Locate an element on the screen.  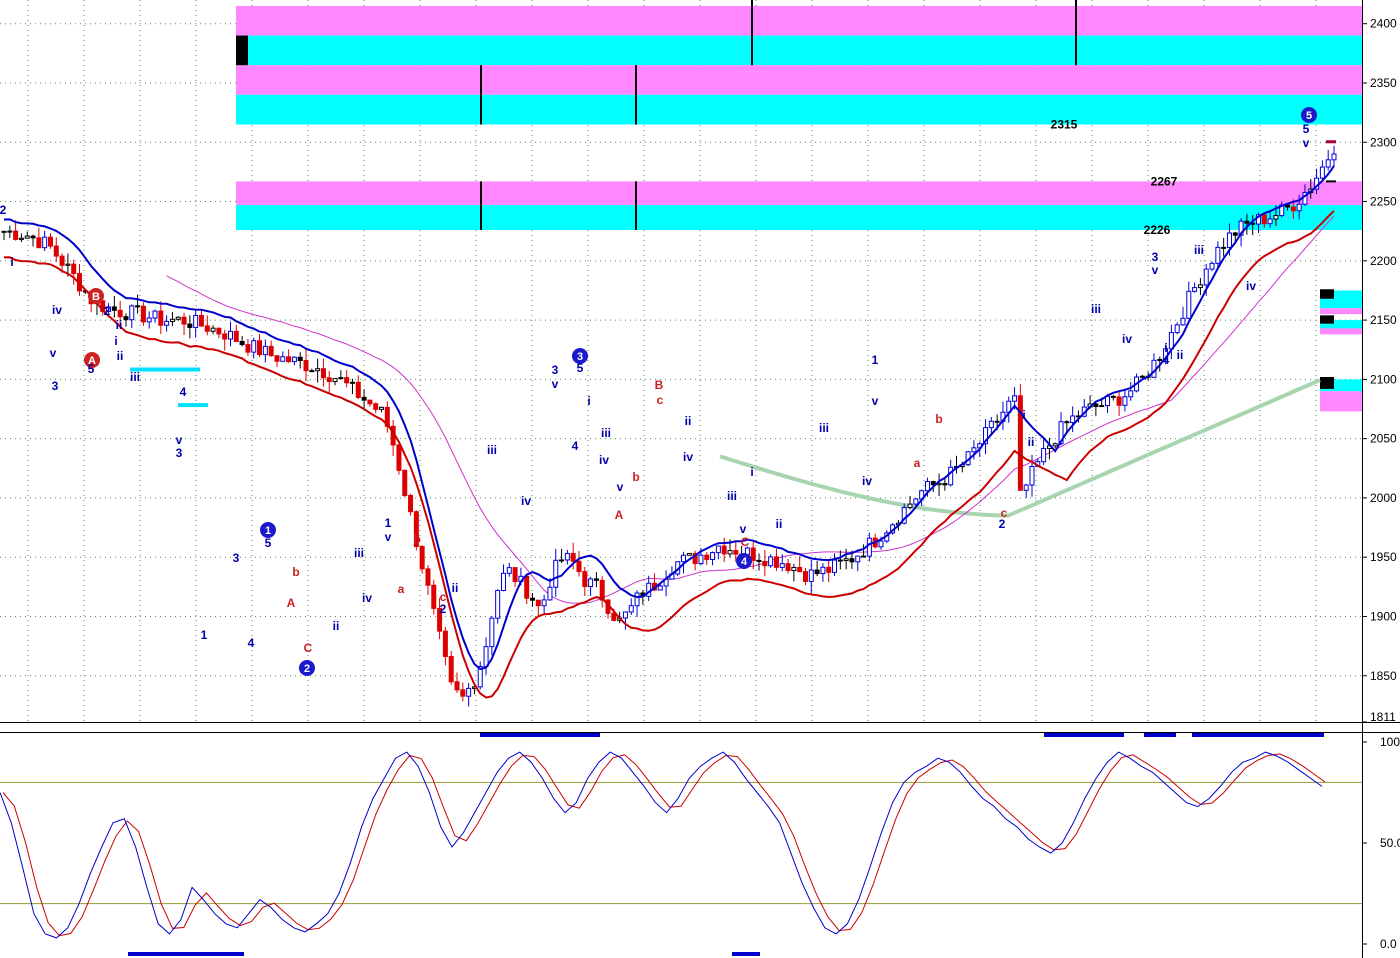
wave-label: b is located at coordinates (295, 572).